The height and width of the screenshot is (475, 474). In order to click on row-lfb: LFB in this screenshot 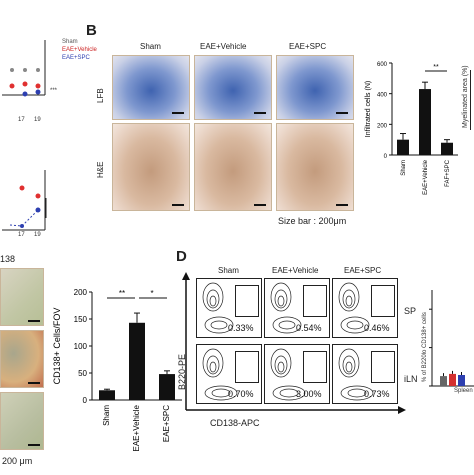, I will do `click(100, 95)`.